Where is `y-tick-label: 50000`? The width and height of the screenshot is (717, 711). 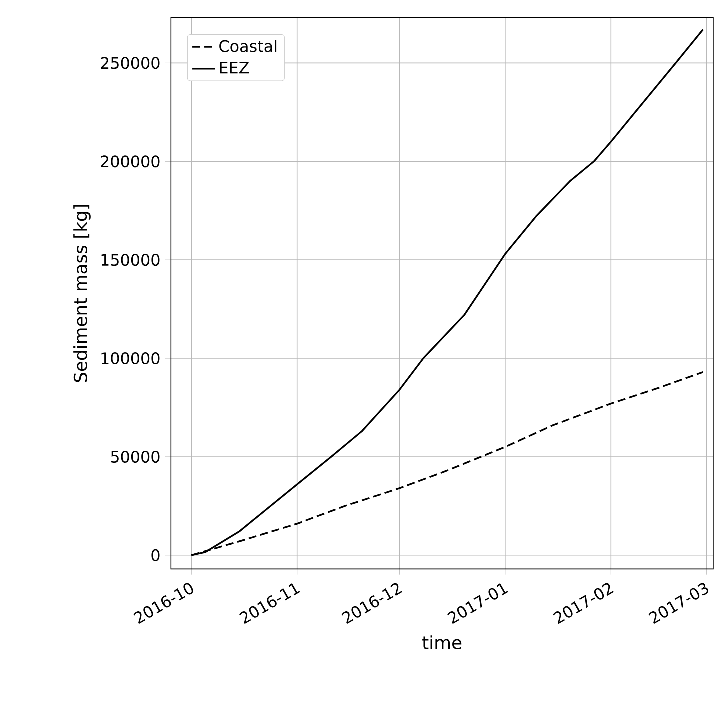
y-tick-label: 50000 is located at coordinates (135, 456).